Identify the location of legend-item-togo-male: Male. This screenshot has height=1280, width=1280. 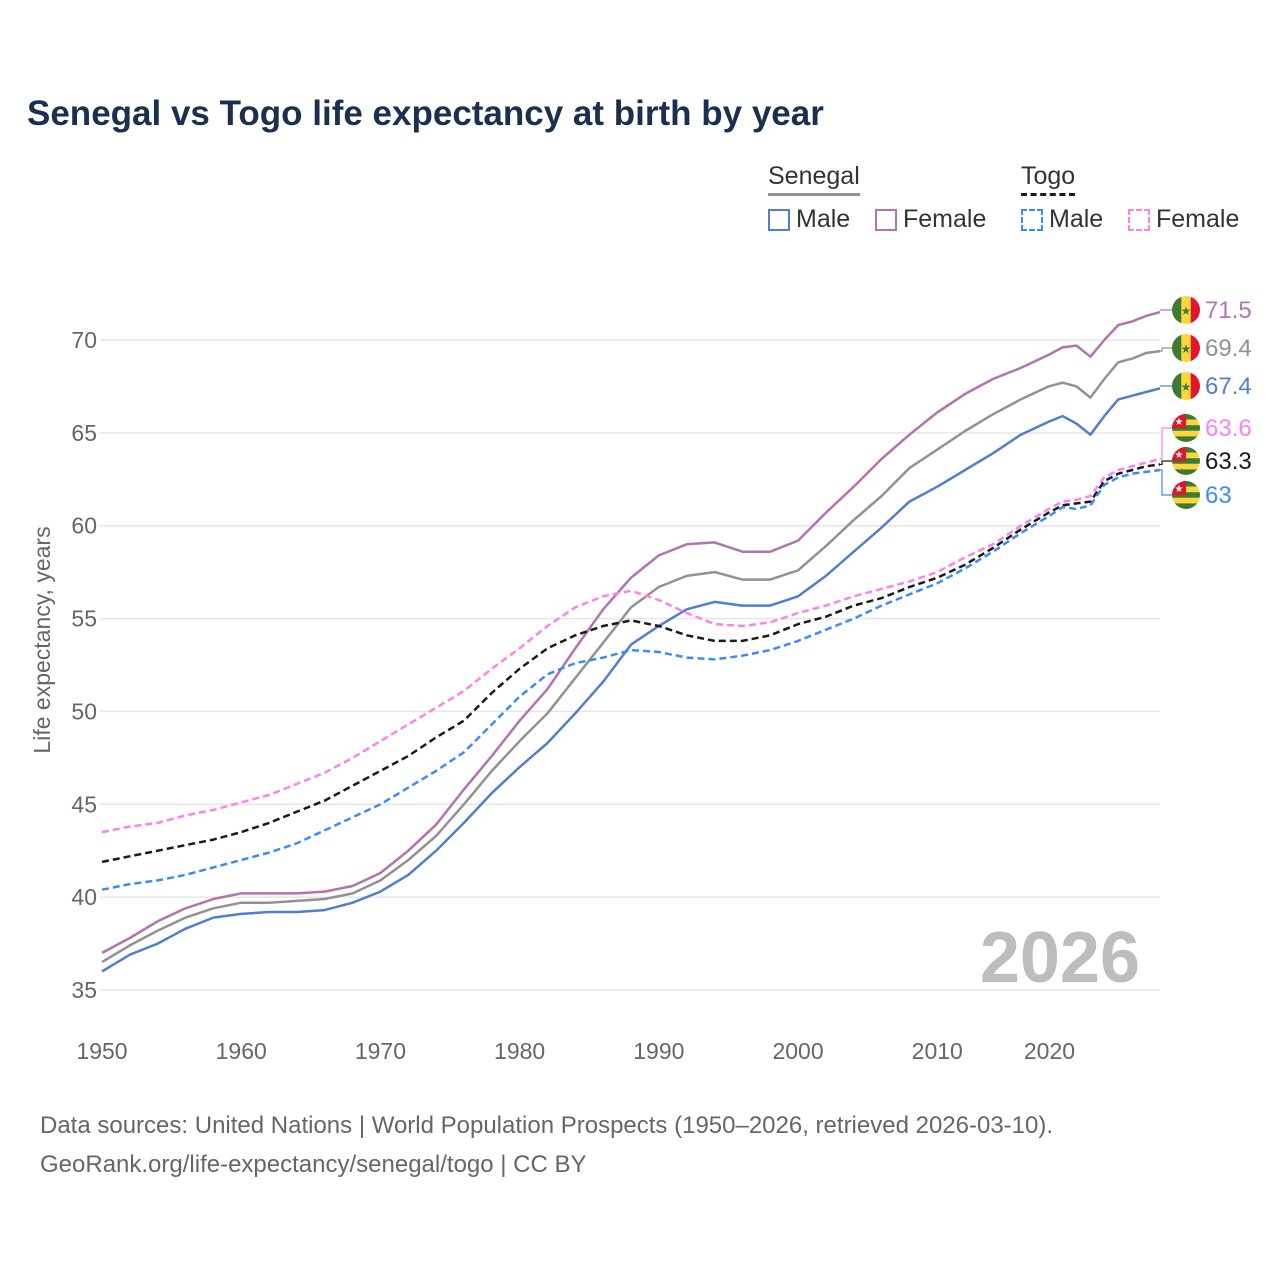
(1062, 219).